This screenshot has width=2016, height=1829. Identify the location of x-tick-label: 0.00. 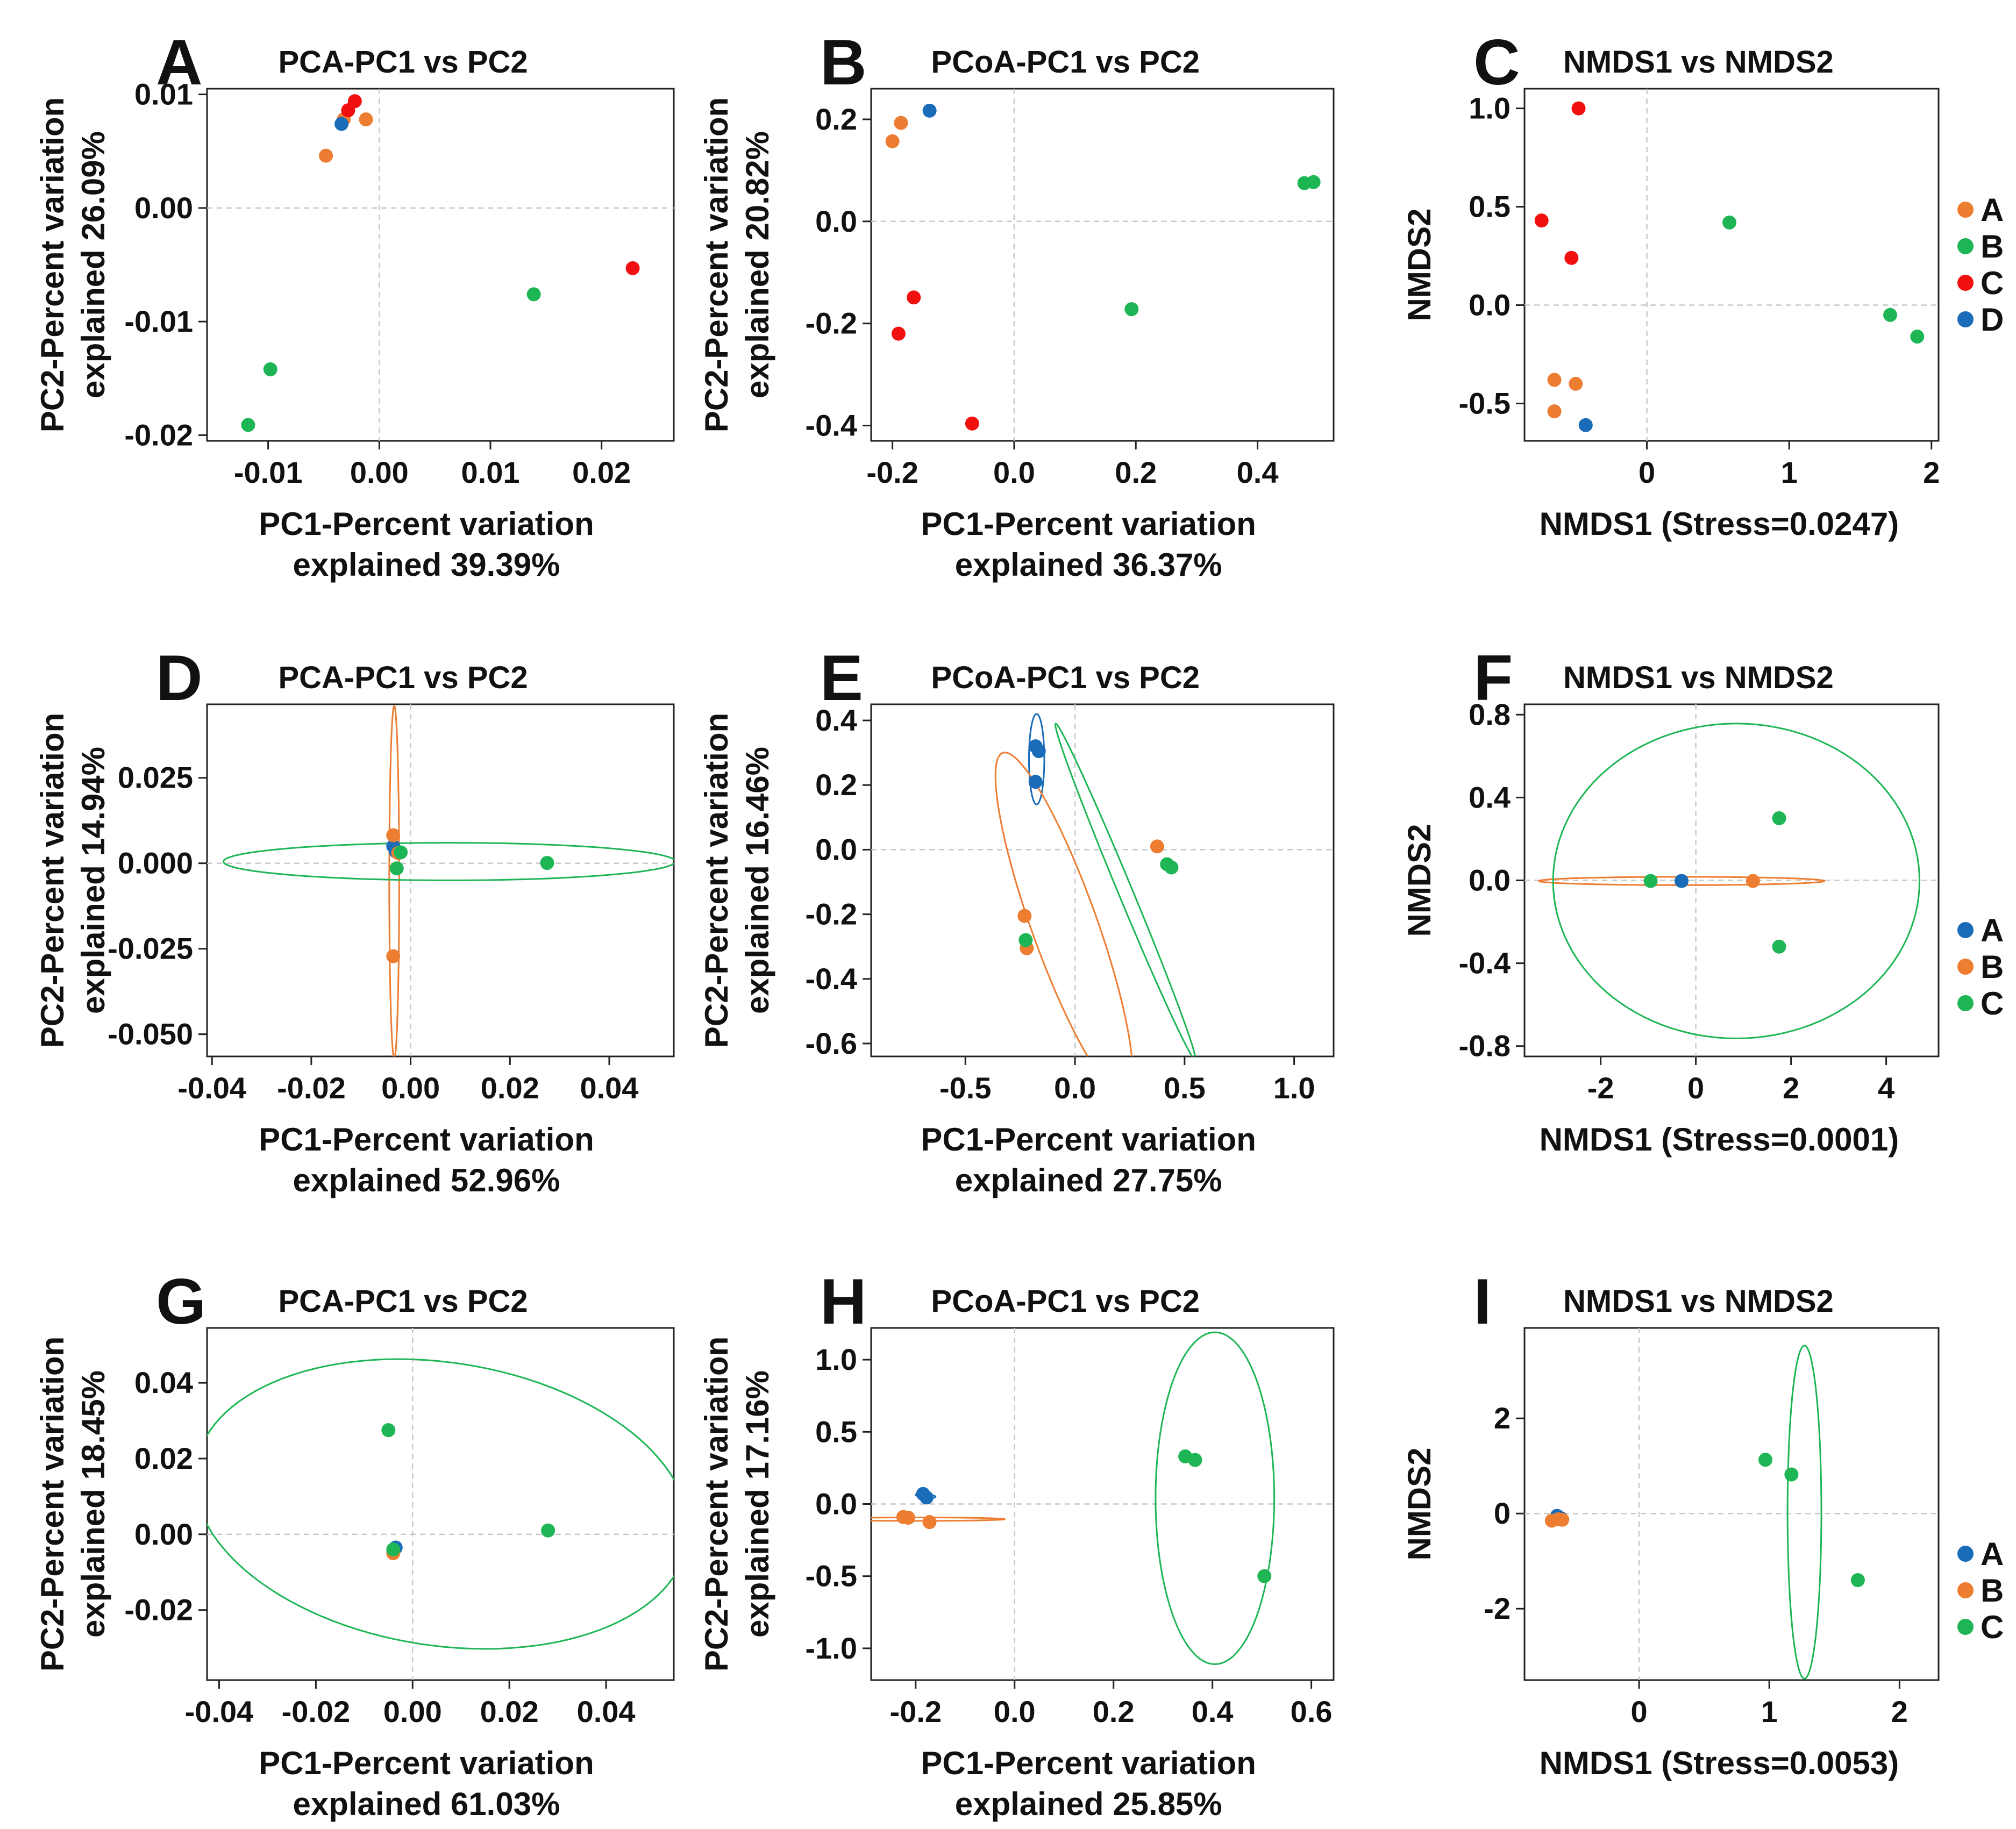
(412, 1712).